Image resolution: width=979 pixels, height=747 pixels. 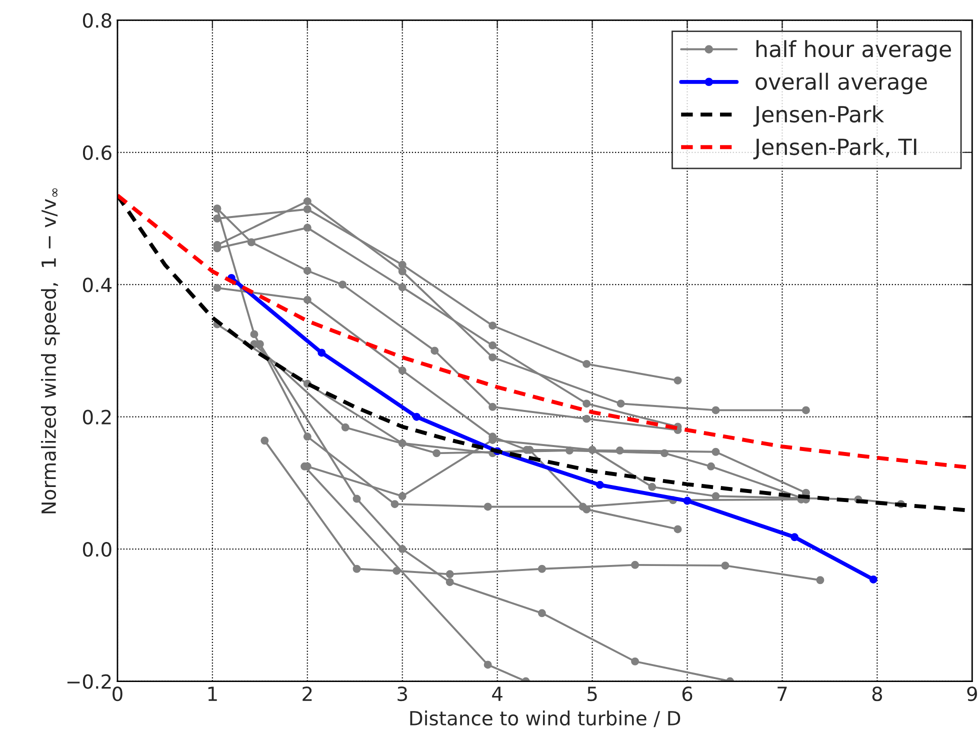 I want to click on legend-label: overall average, so click(x=841, y=83).